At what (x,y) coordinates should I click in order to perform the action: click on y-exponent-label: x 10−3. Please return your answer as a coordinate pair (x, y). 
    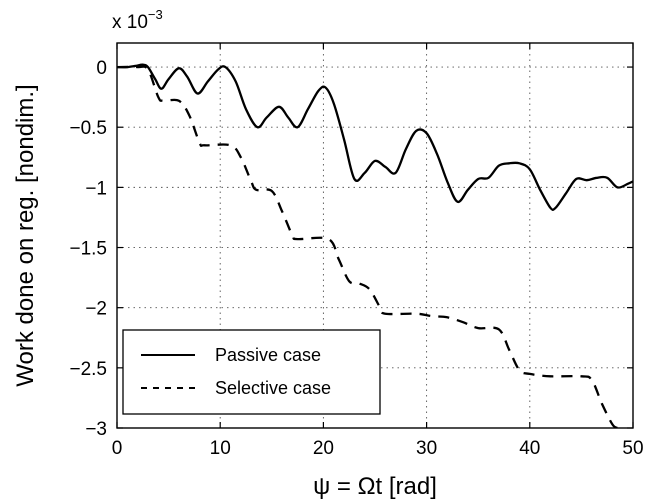
    Looking at the image, I should click on (137, 20).